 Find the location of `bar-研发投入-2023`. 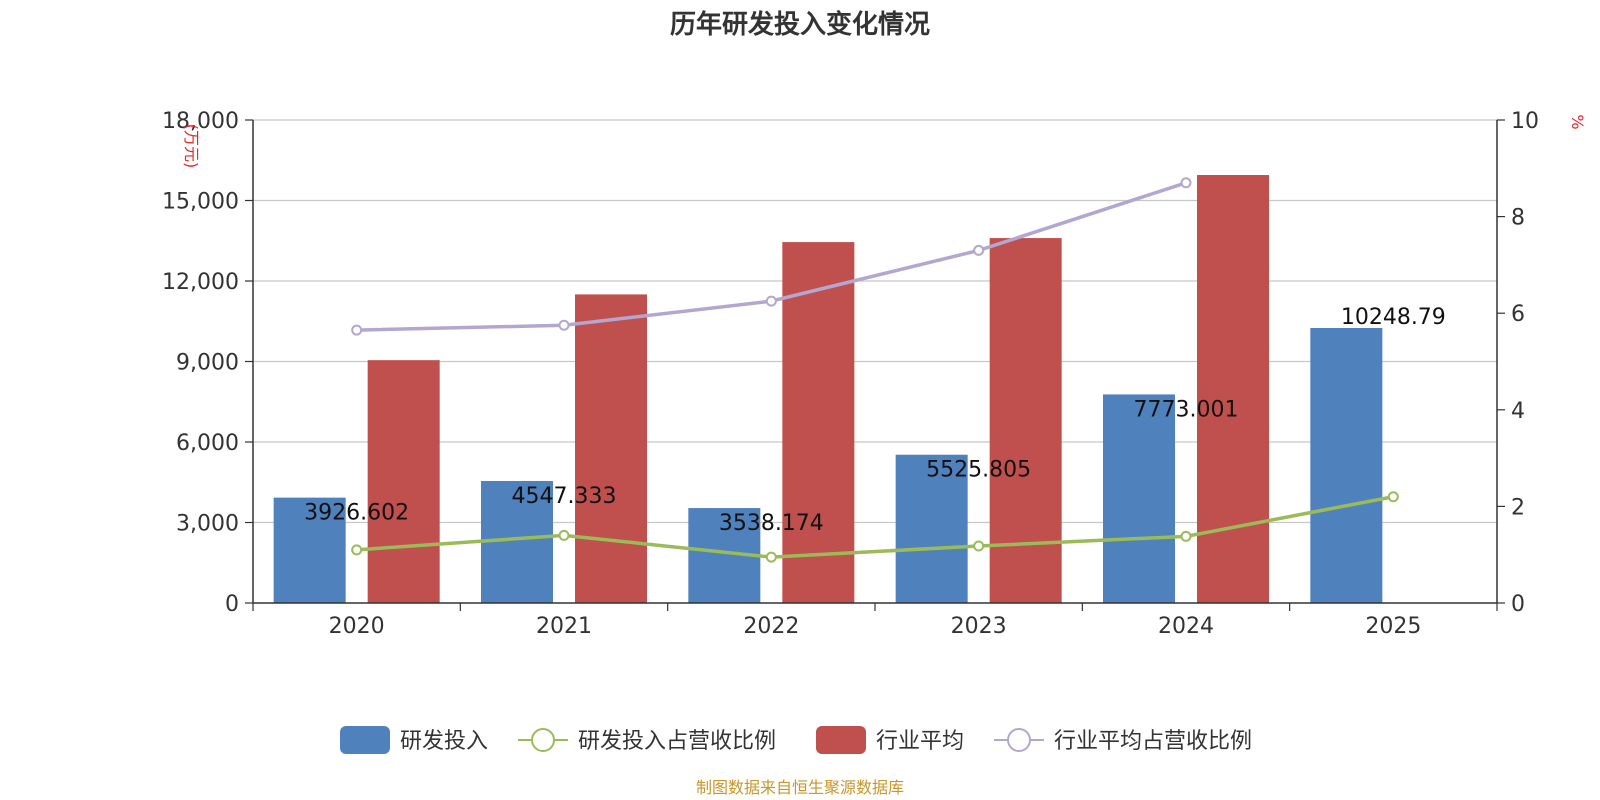

bar-研发投入-2023 is located at coordinates (931, 528).